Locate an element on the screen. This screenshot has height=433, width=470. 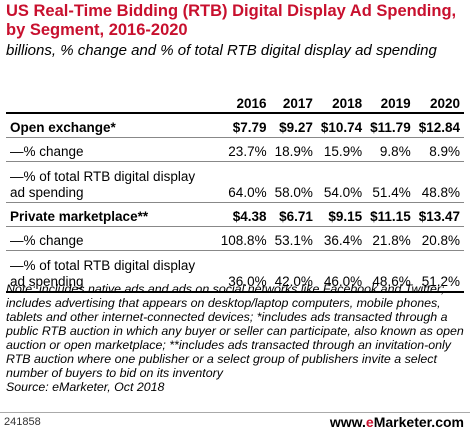
cell-value: 54.0% is located at coordinates (341, 182).